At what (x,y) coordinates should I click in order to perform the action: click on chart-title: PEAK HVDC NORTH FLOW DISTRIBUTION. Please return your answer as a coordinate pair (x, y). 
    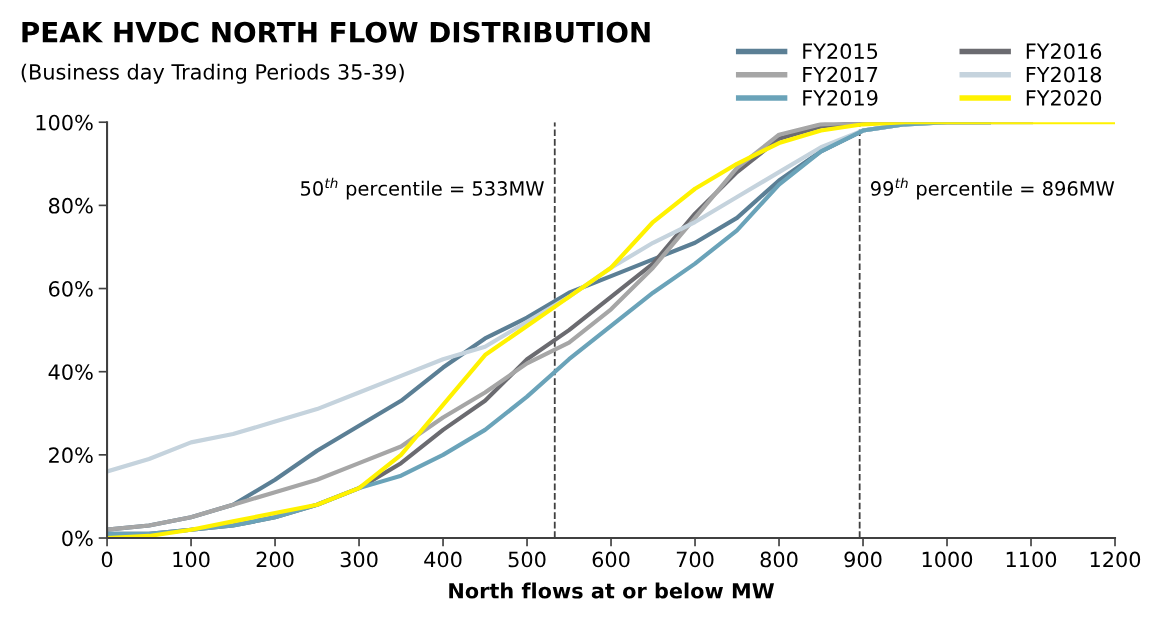
    Looking at the image, I should click on (336, 32).